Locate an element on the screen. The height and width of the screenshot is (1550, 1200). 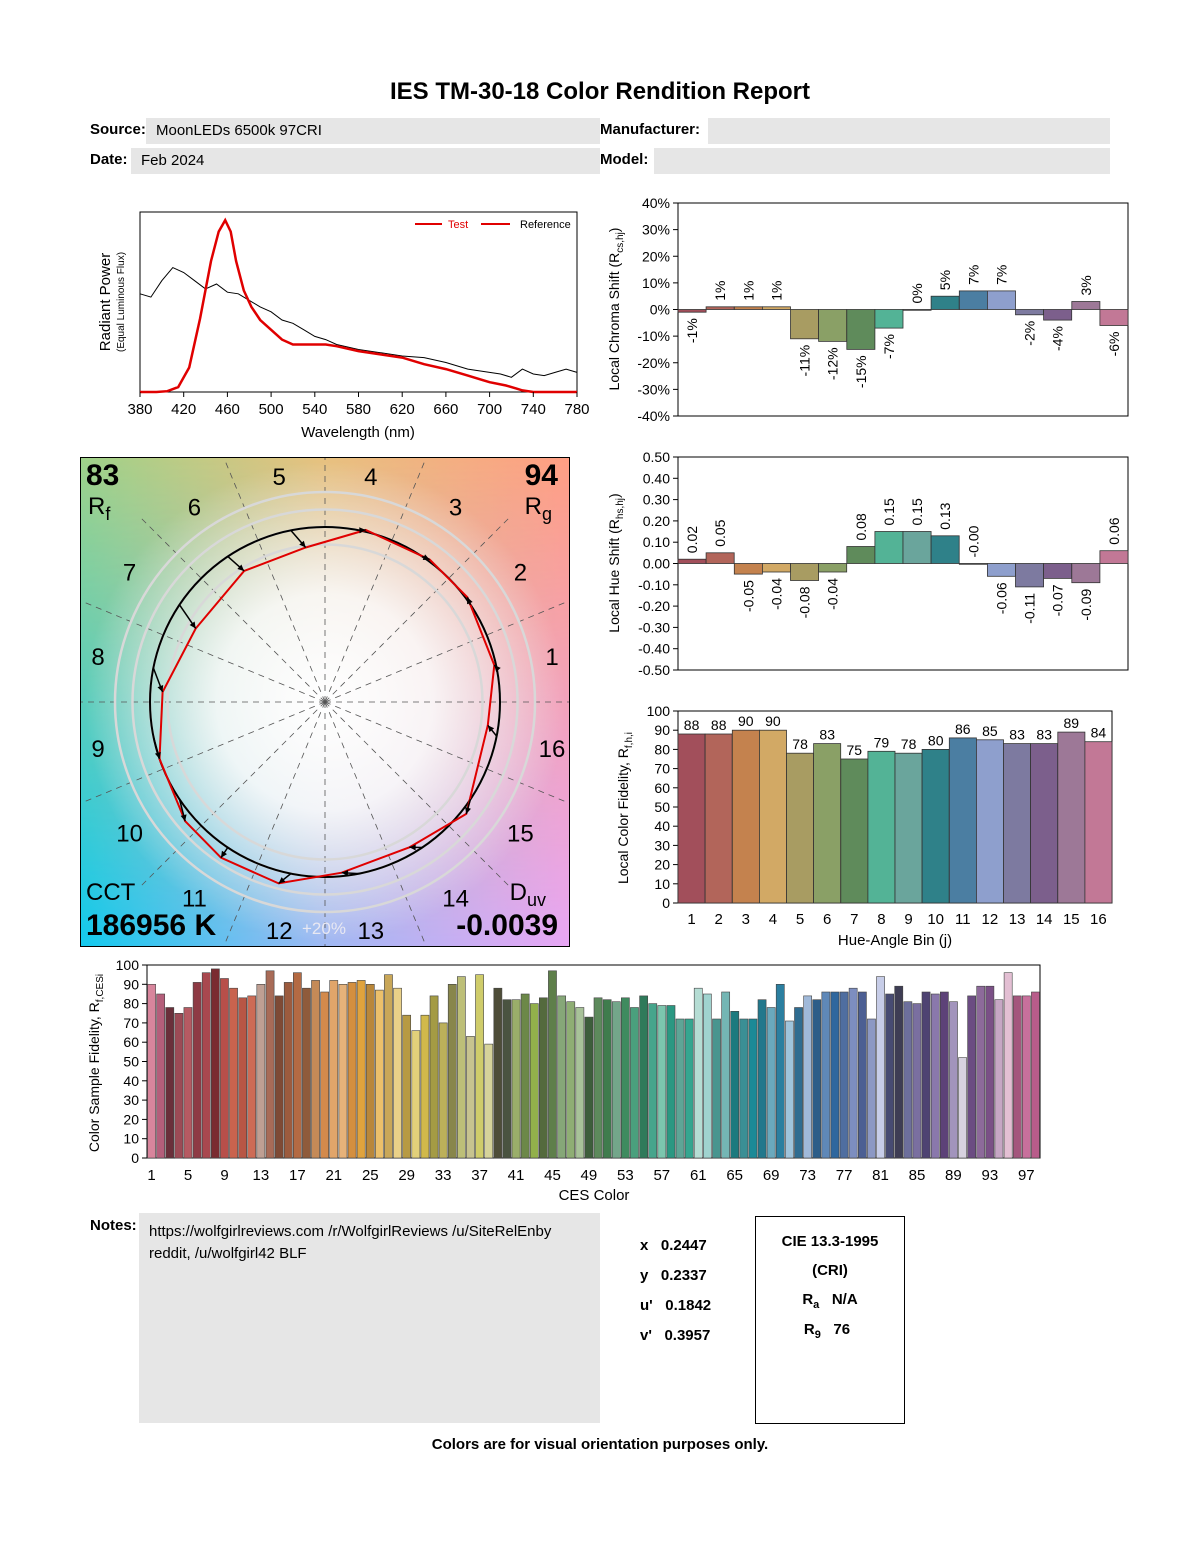
ytick-label: -40% is located at coordinates (653, 416).